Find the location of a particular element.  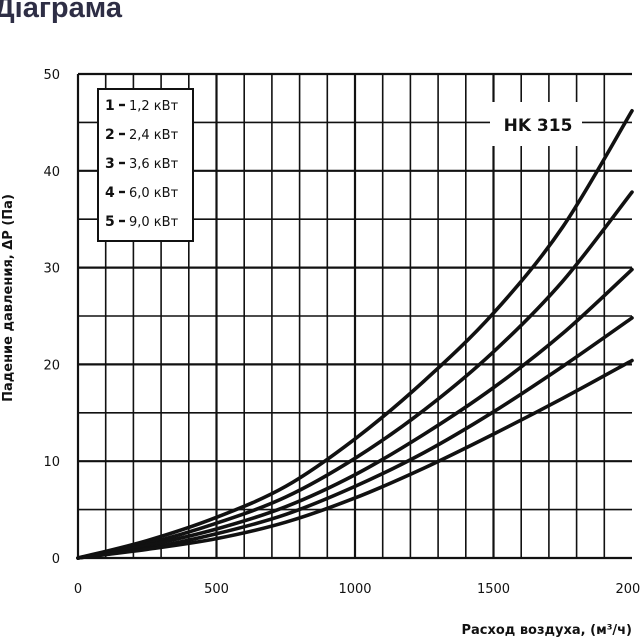

legend-number: 2 is located at coordinates (110, 135).